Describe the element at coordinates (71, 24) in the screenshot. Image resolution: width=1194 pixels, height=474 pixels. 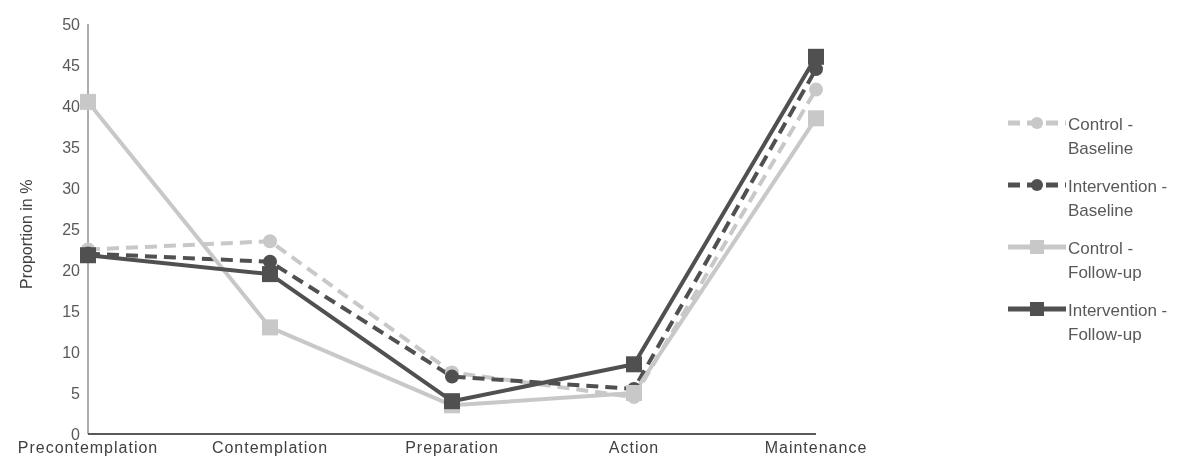
I see `y-tick-label: 50` at that location.